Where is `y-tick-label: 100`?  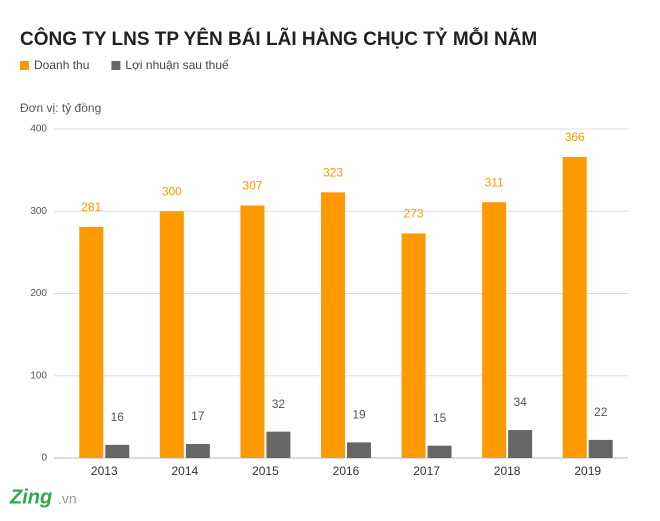
y-tick-label: 100 is located at coordinates (38, 375).